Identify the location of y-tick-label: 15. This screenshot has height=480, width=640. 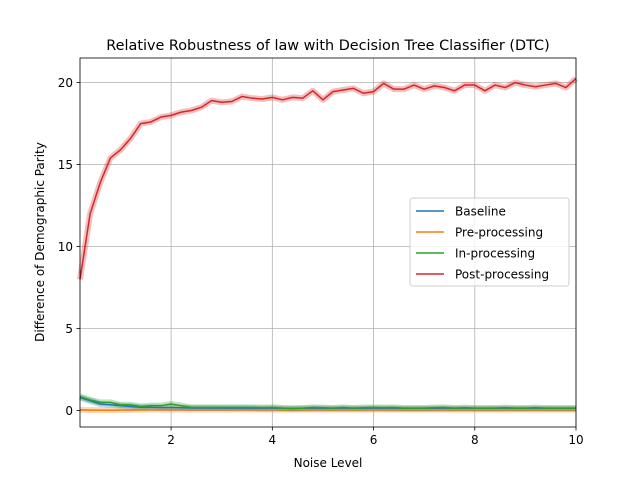
(65, 165).